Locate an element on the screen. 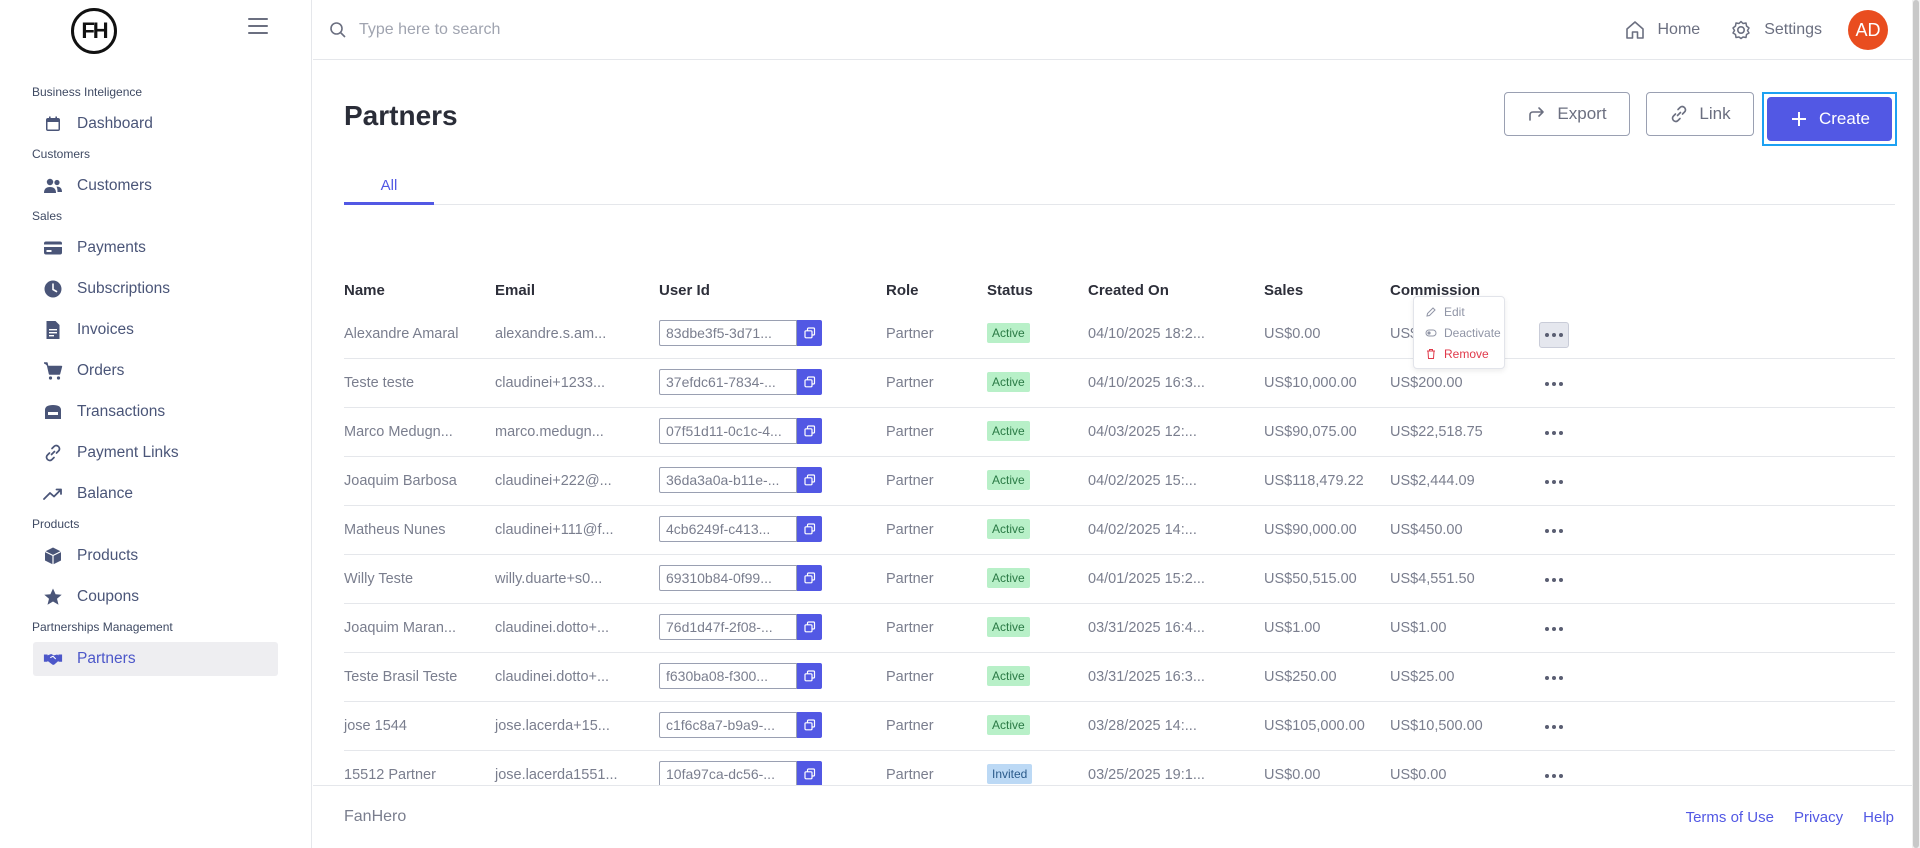 This screenshot has width=1920, height=848. home-link: Home is located at coordinates (1662, 30).